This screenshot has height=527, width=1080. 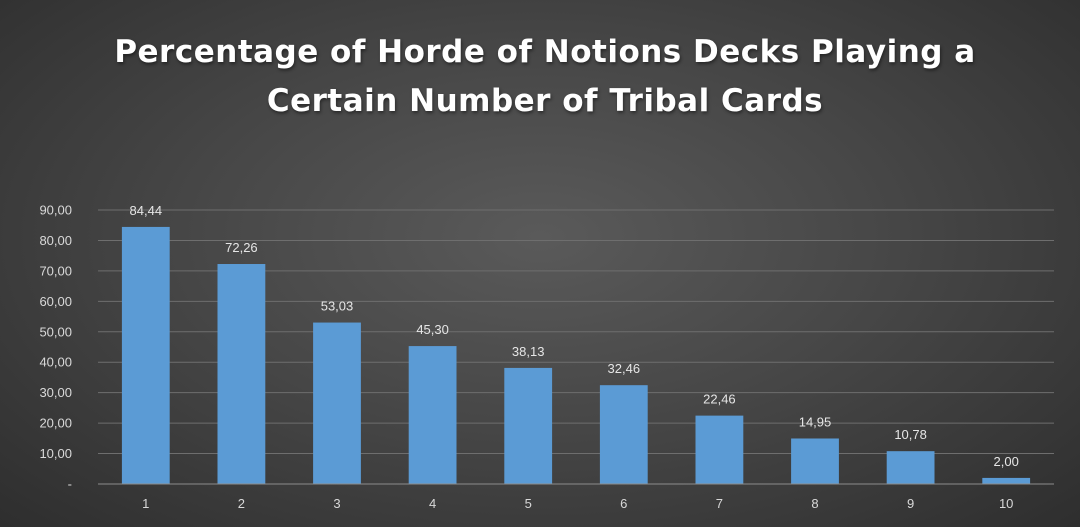 I want to click on y-tick-label: 50,00, so click(x=55, y=331).